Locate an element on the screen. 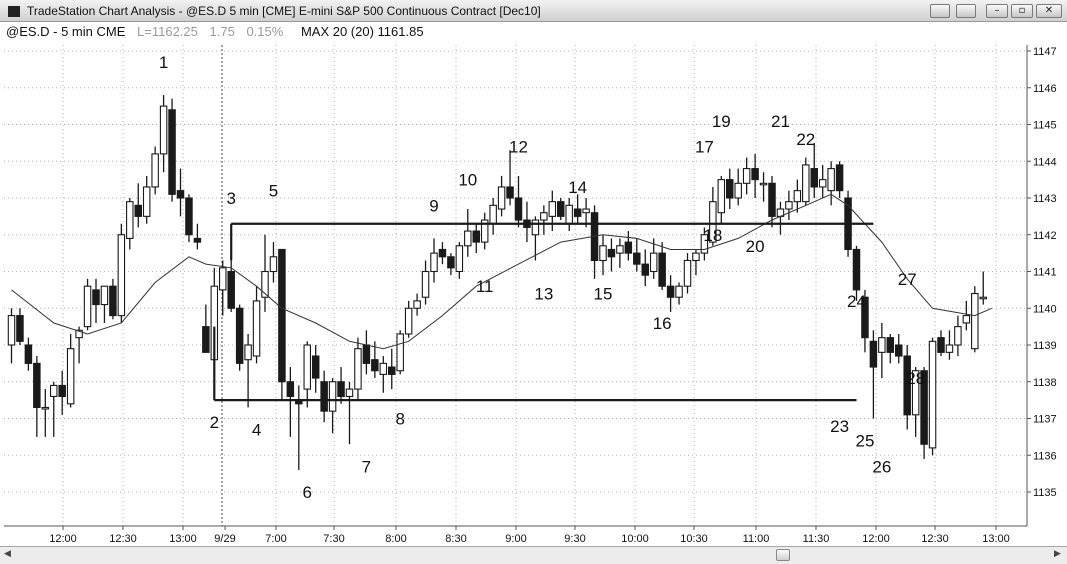  bar-number-label: 11 is located at coordinates (485, 286).